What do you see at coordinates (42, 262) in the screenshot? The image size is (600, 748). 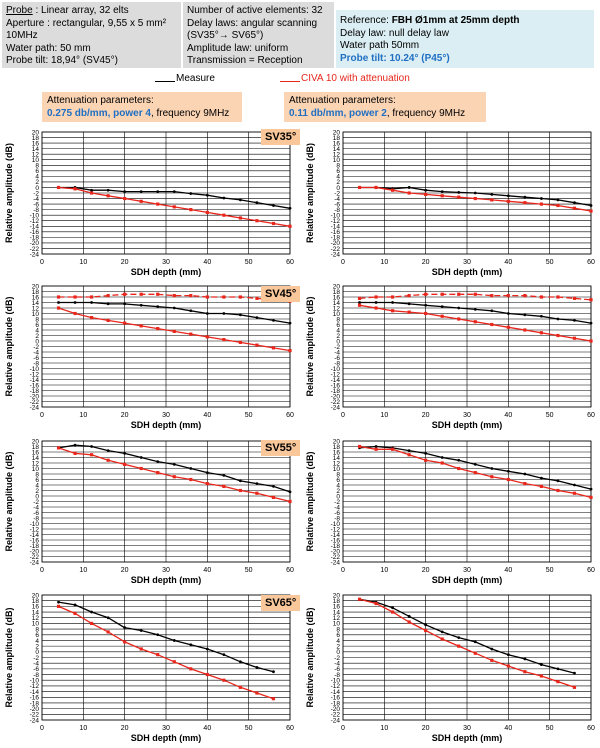 I see `x-tick-label: 0` at bounding box center [42, 262].